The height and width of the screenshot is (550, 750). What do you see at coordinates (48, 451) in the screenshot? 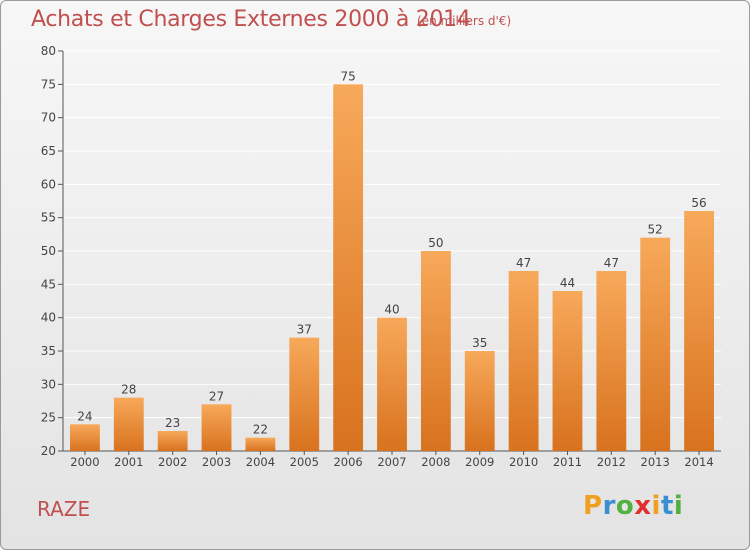
I see `y-tick-label: 20` at bounding box center [48, 451].